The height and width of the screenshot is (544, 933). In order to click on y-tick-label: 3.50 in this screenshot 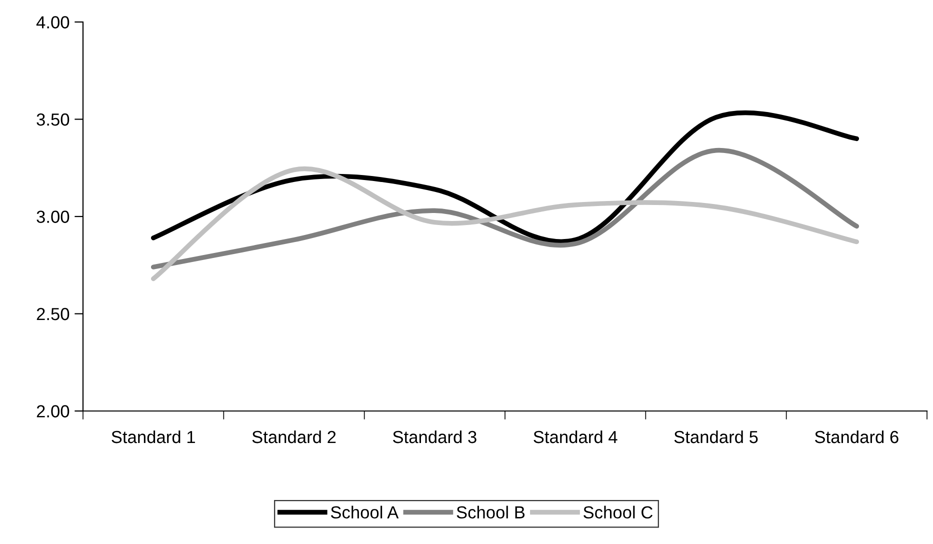, I will do `click(53, 119)`.